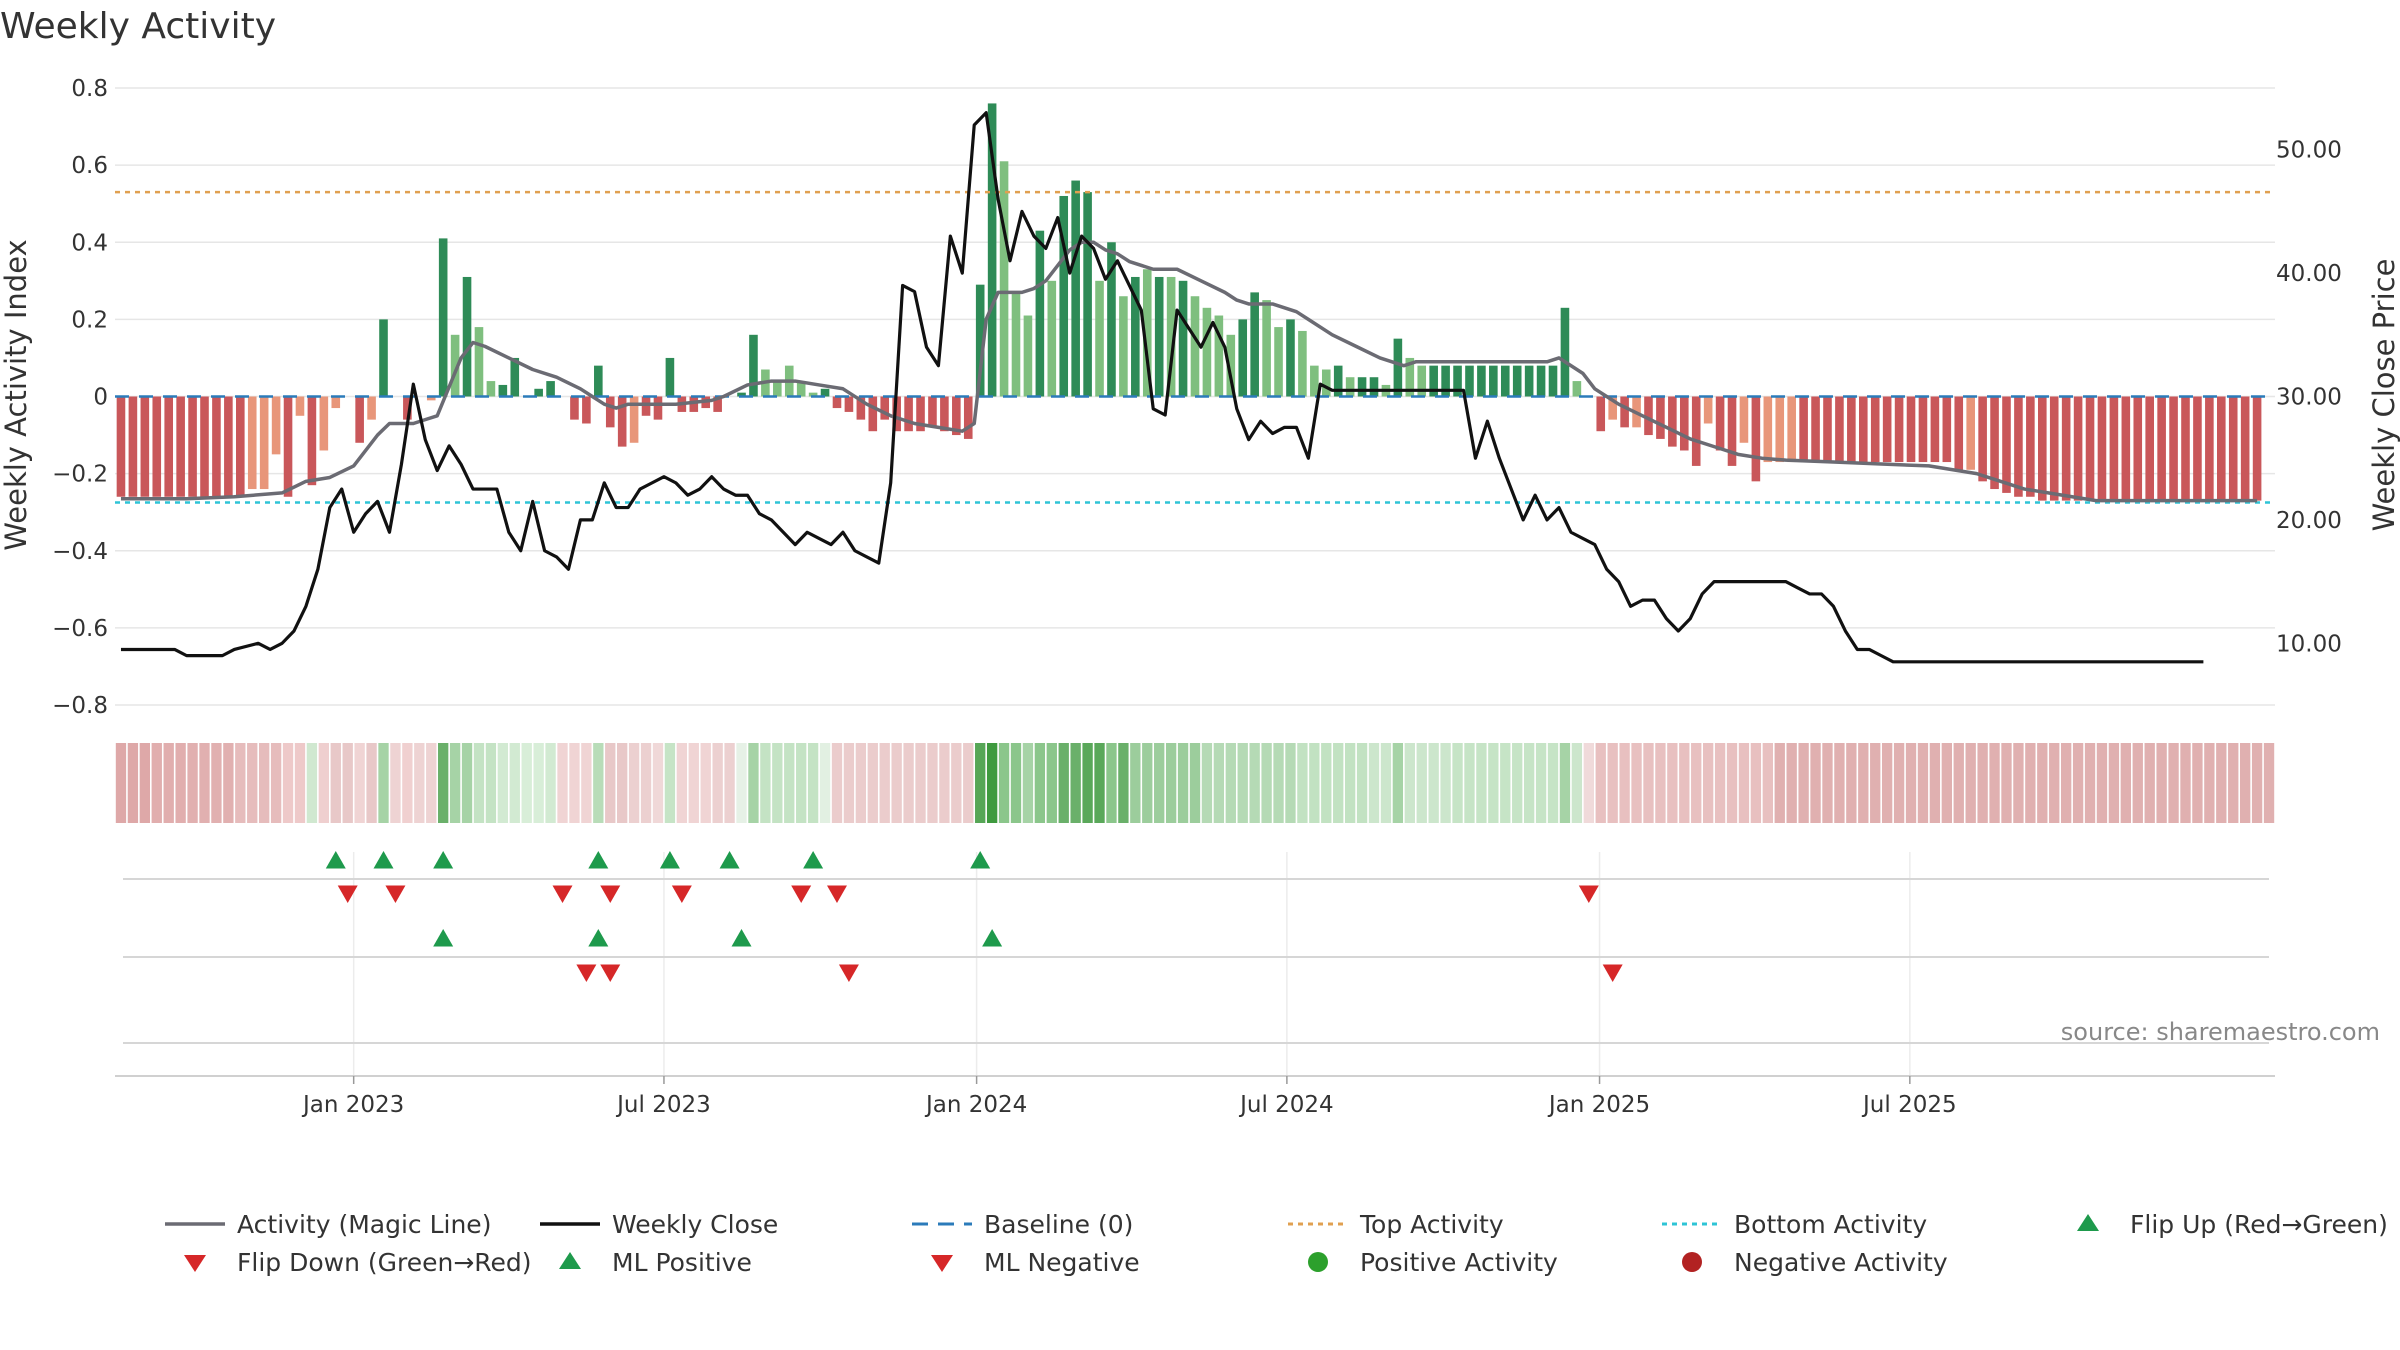 Image resolution: width=2400 pixels, height=1350 pixels. I want to click on signal-markers, so click(974, 916).